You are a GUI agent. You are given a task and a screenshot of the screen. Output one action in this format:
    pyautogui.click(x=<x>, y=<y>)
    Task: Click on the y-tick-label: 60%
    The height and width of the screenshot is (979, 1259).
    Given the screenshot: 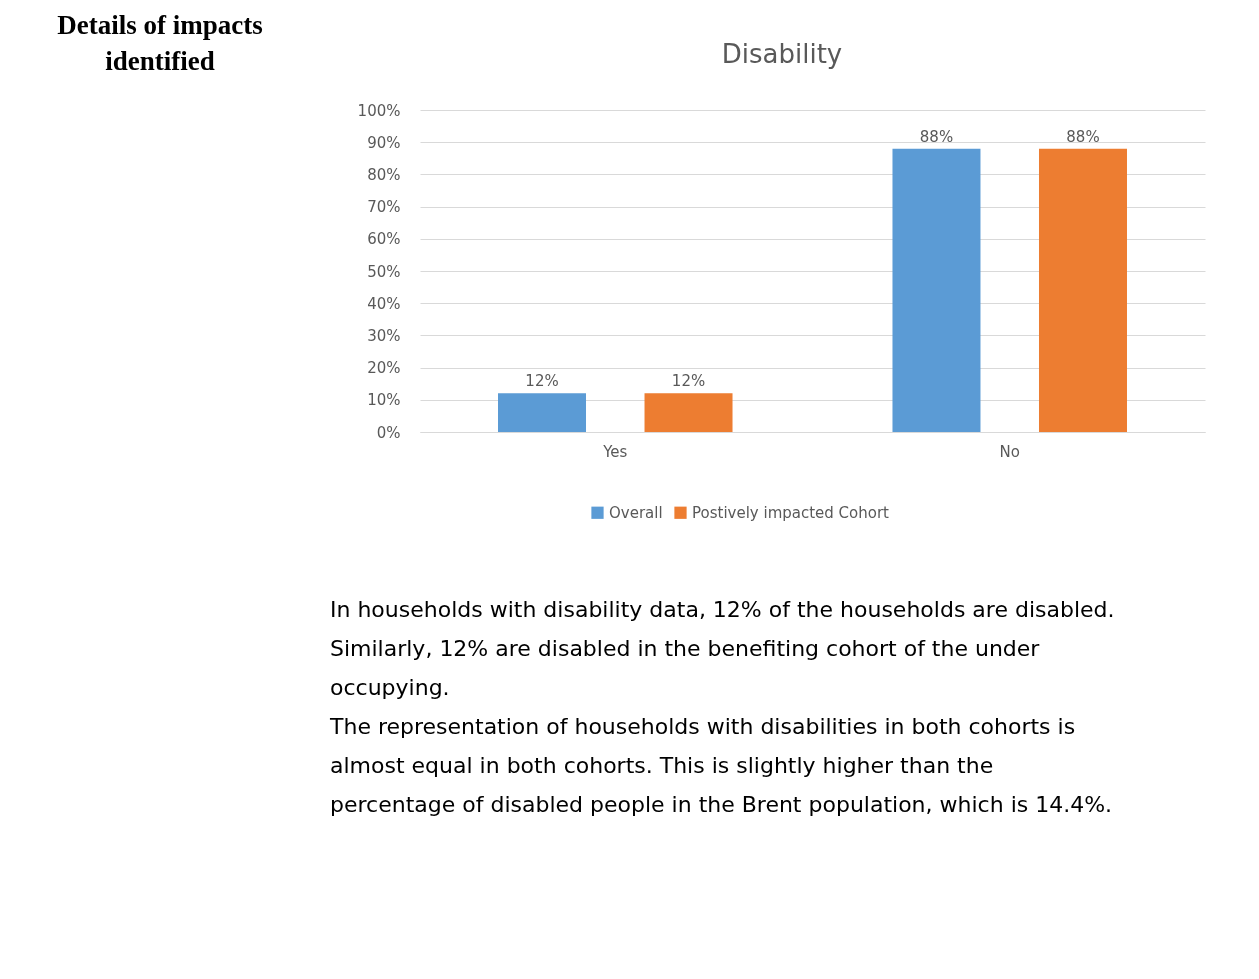 What is the action you would take?
    pyautogui.click(x=384, y=239)
    